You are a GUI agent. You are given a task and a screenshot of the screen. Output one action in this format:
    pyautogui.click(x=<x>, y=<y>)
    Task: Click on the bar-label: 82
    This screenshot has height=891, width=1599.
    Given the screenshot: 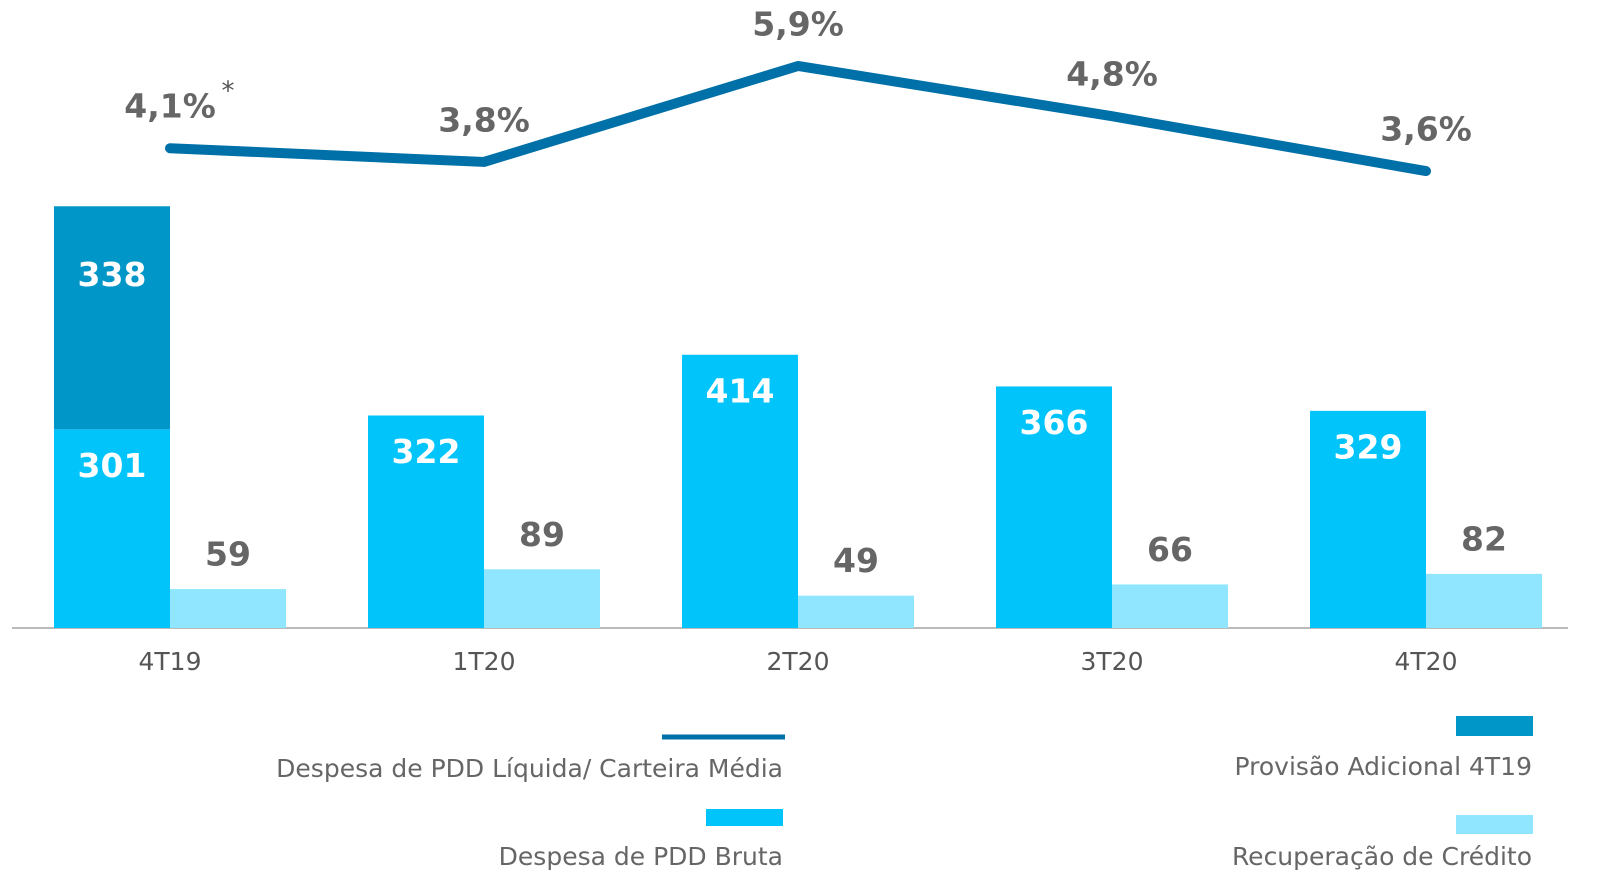 What is the action you would take?
    pyautogui.click(x=1484, y=538)
    